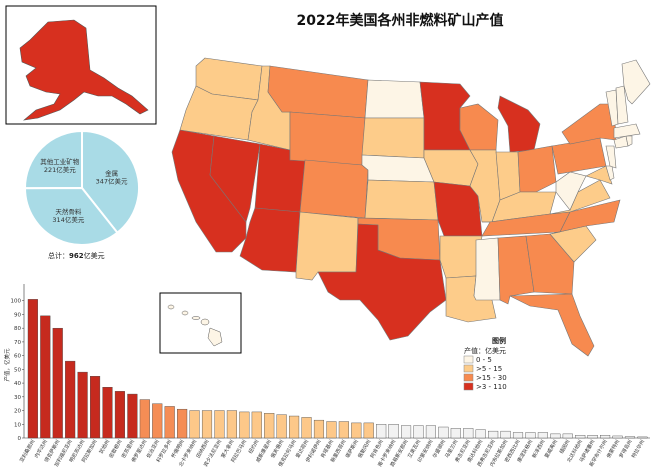  What do you see at coordinates (17, 425) in the screenshot?
I see `y-tick-label-1: 10` at bounding box center [17, 425].